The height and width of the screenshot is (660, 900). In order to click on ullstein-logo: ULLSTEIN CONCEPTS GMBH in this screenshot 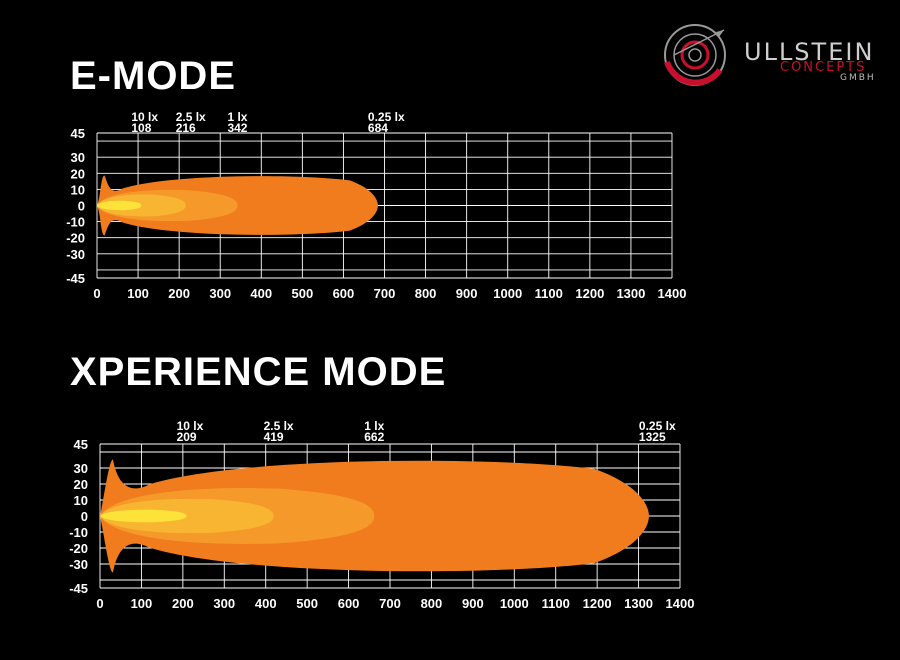, I will do `click(777, 55)`.